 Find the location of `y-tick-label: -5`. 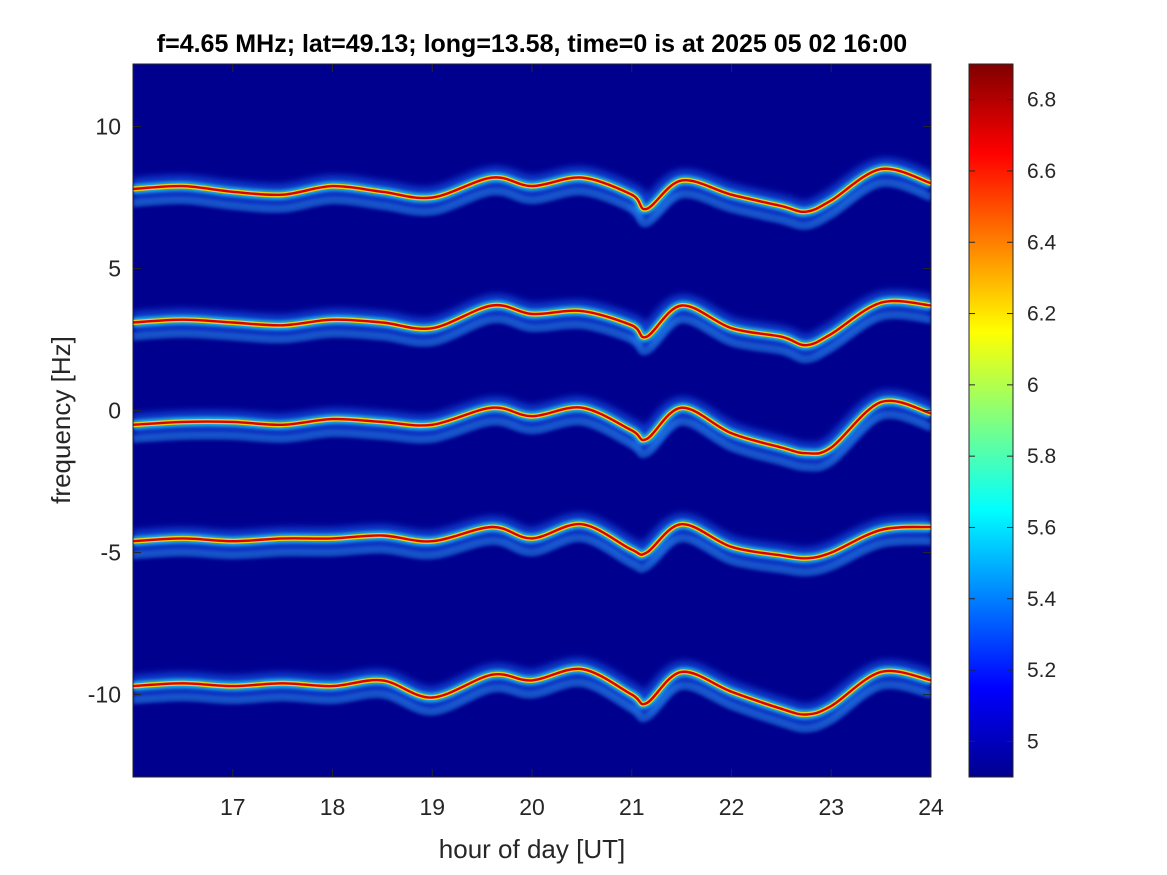

y-tick-label: -5 is located at coordinates (111, 553).